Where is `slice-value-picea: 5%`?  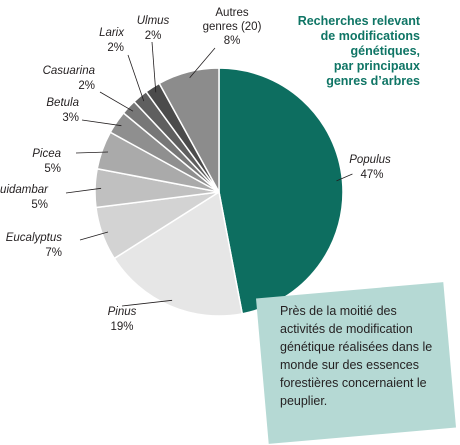 slice-value-picea: 5% is located at coordinates (52, 169).